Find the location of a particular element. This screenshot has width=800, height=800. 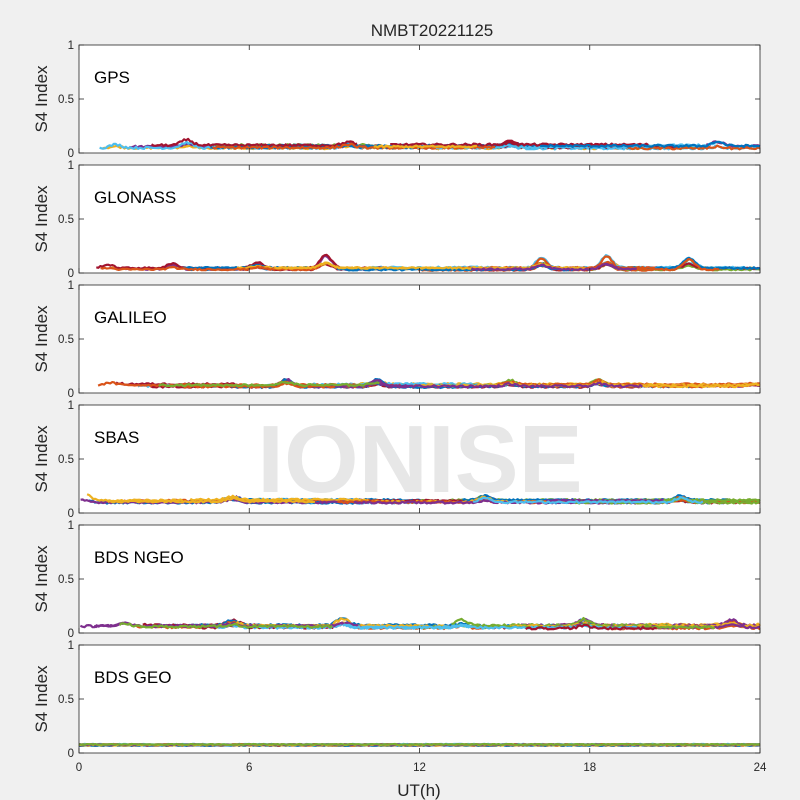

x-tick-label: 18 is located at coordinates (589, 768).